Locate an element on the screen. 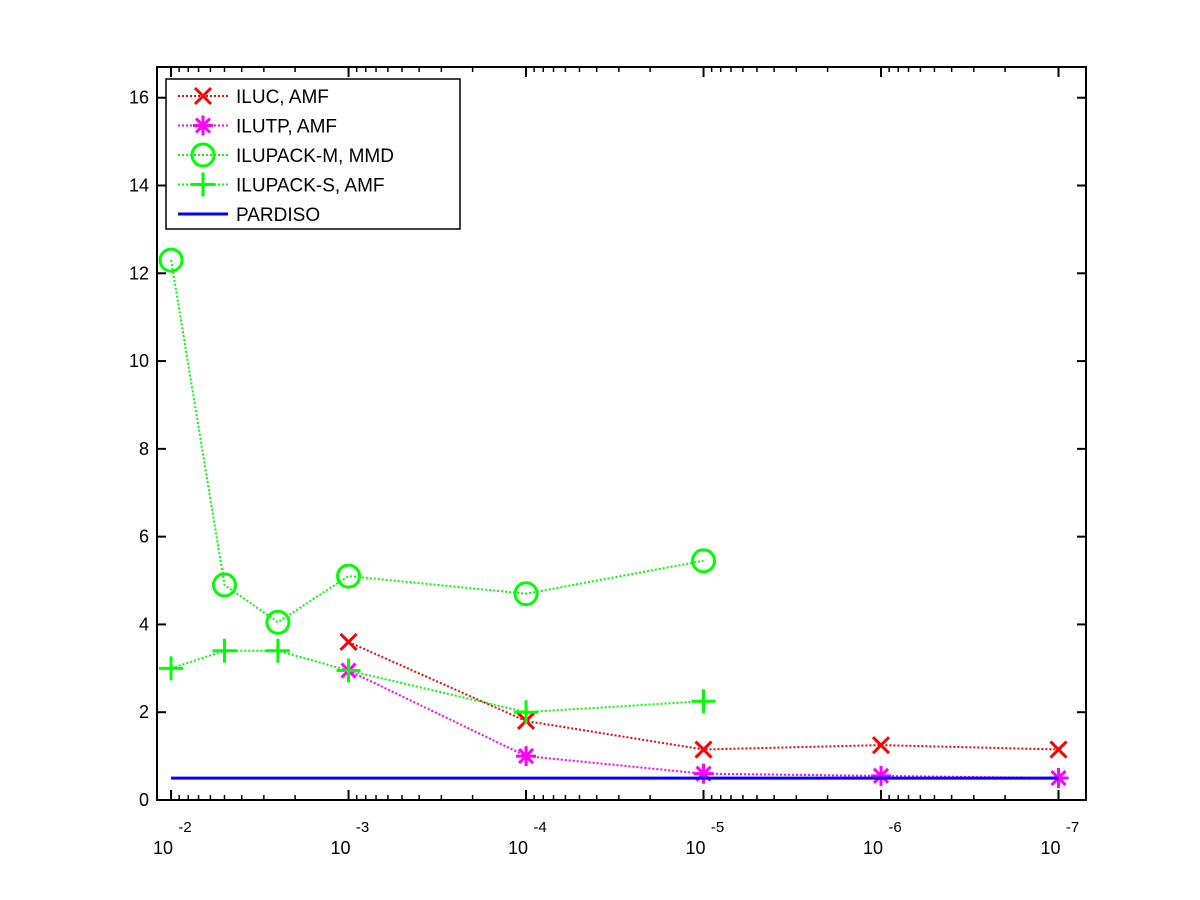 This screenshot has width=1200, height=900. y-tick-label: 0 is located at coordinates (144, 800).